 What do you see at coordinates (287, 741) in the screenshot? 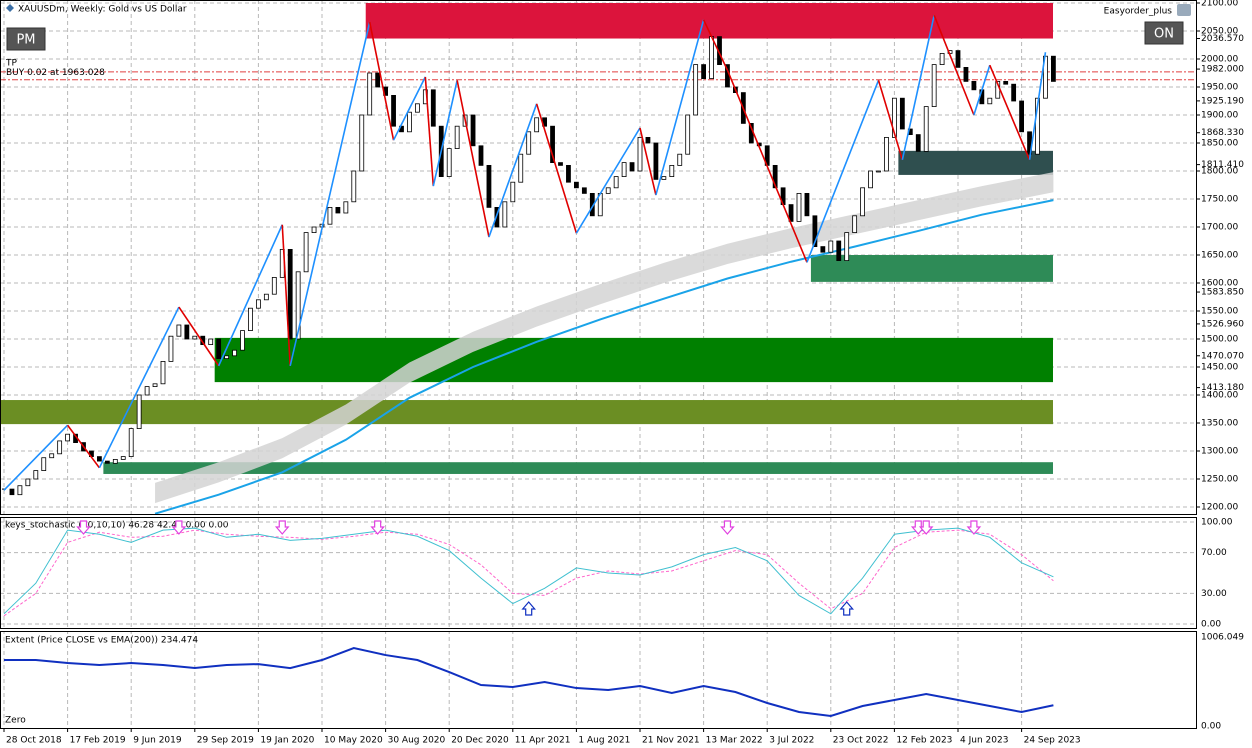
I see `x-tick-label: 19 Jan 2020` at bounding box center [287, 741].